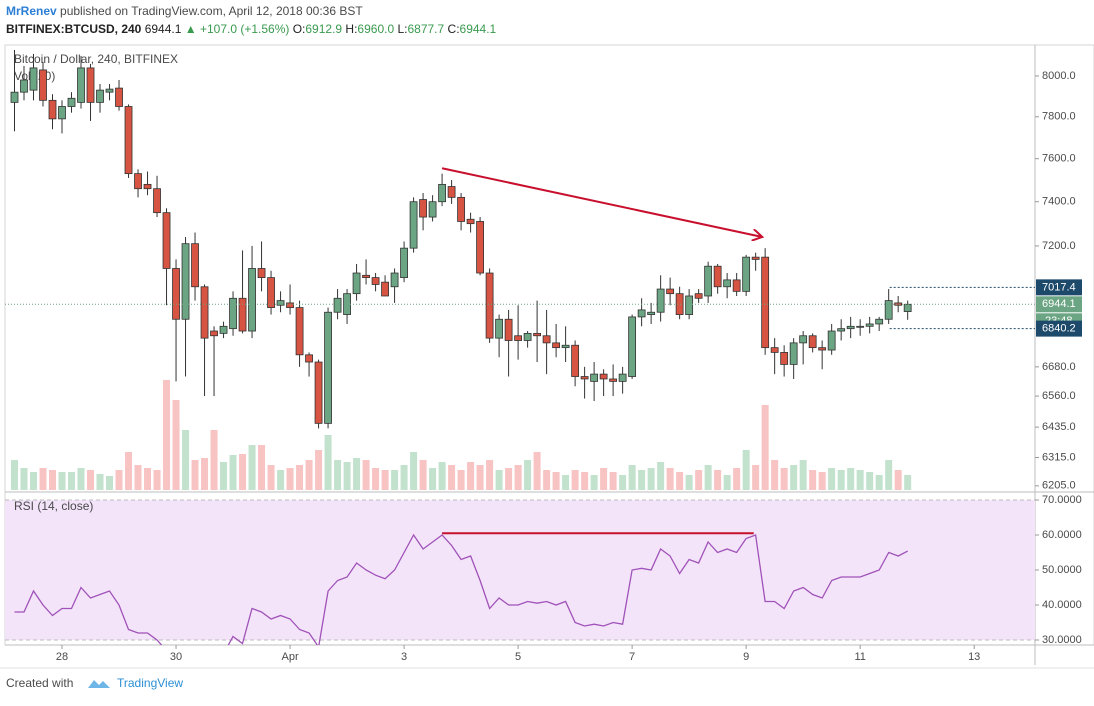 The image size is (1094, 706). I want to click on y-tick-label: 6435.0, so click(1059, 427).